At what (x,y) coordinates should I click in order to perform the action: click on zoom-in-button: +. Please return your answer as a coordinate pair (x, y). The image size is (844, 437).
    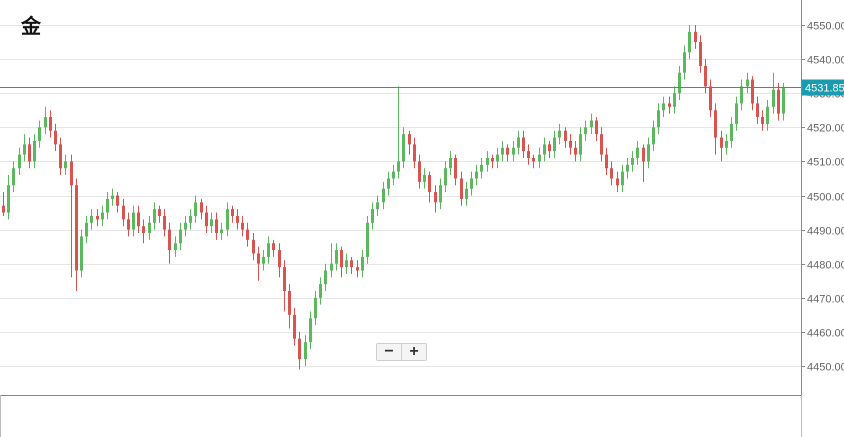
    Looking at the image, I should click on (413, 352).